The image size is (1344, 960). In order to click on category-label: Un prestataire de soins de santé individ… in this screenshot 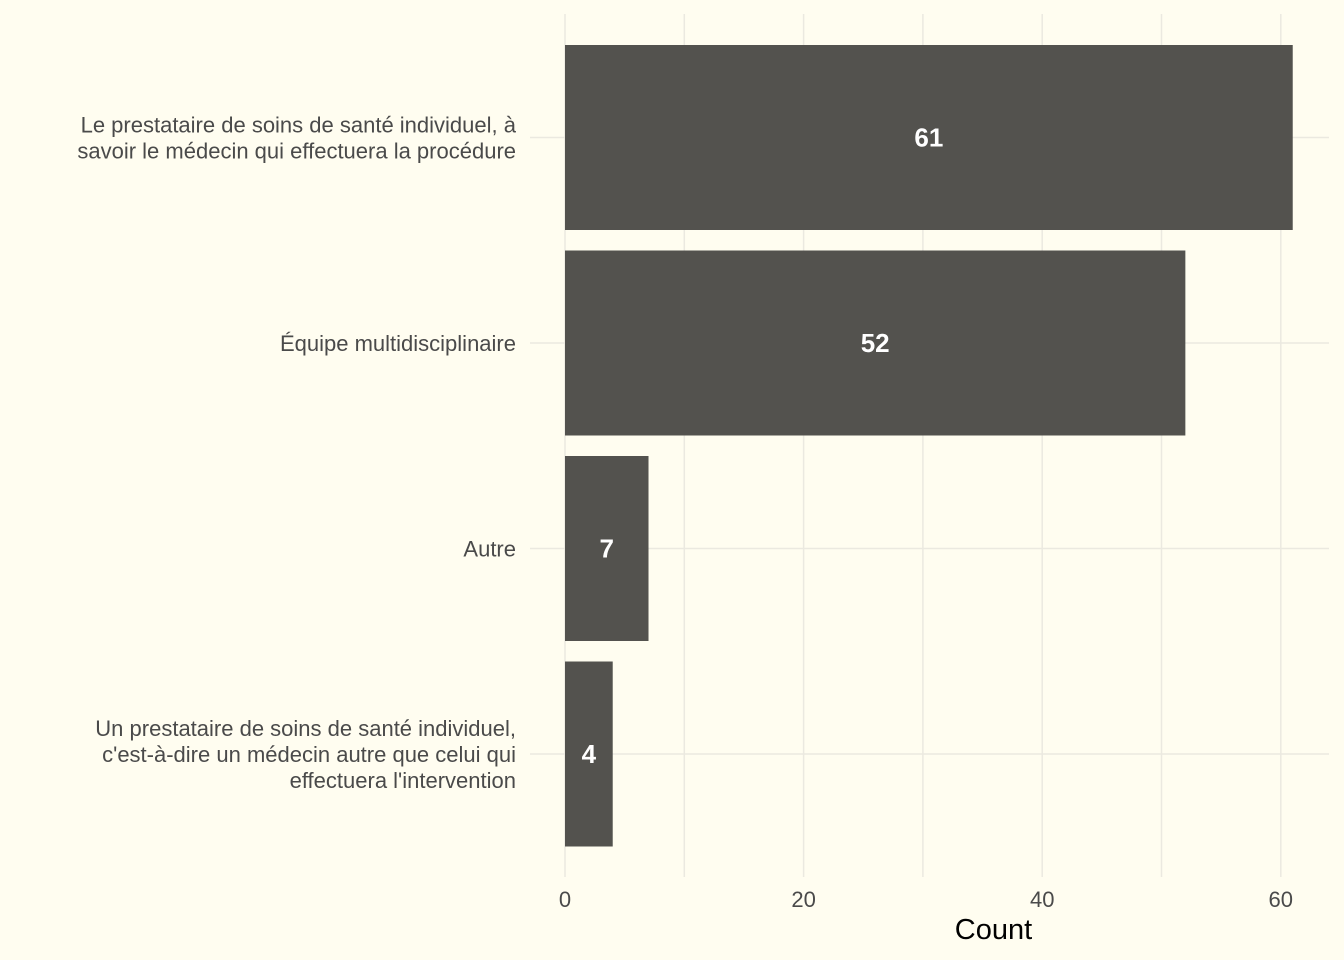, I will do `click(305, 754)`.